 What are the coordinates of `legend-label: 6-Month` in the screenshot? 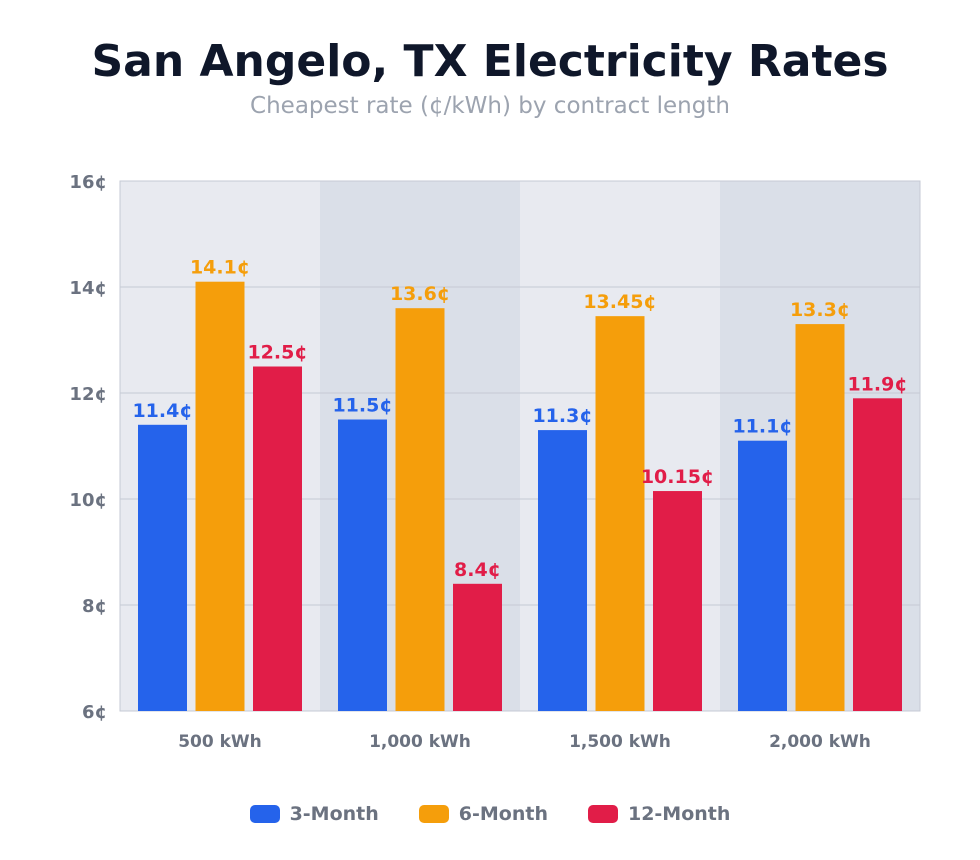 It's located at (503, 814).